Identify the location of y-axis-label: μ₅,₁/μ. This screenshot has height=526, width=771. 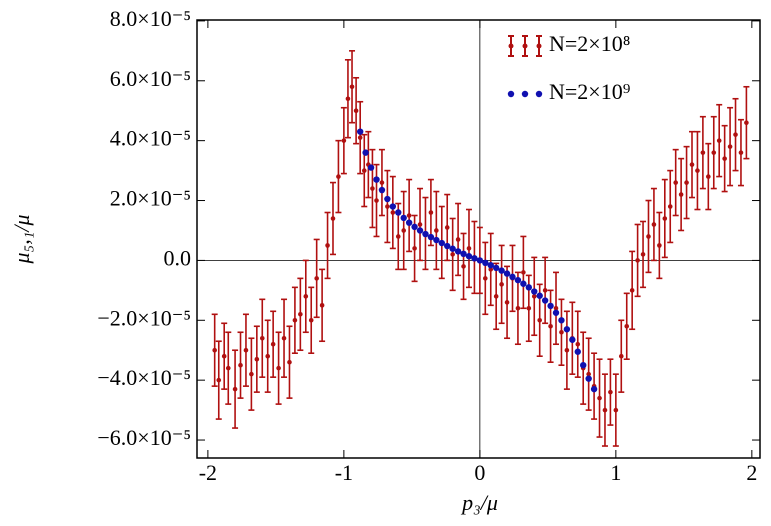
(21, 240).